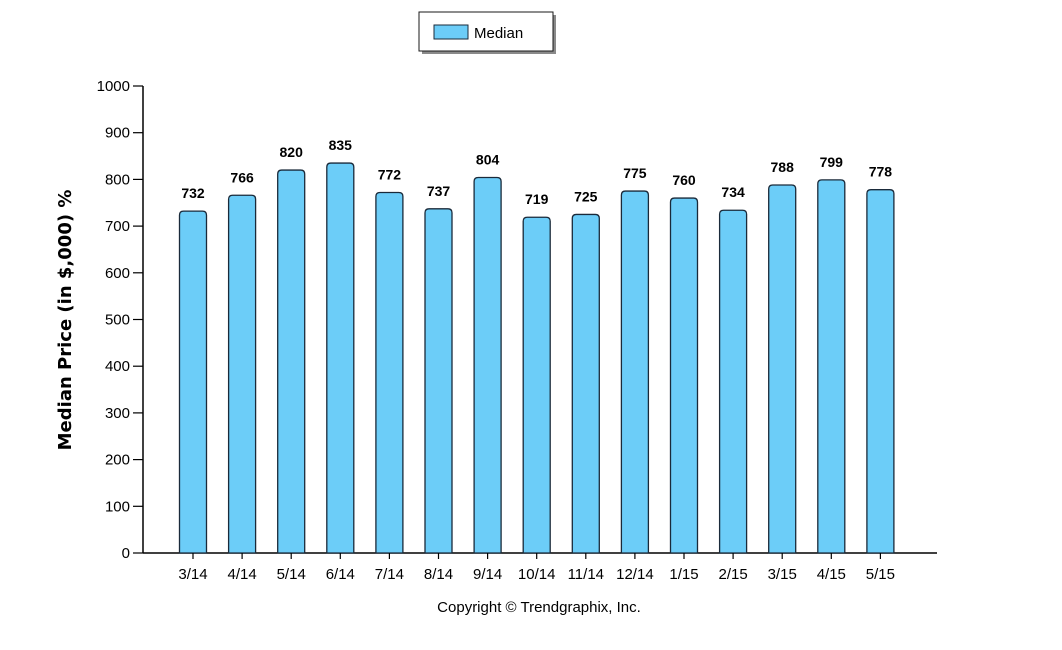 Image resolution: width=1062 pixels, height=650 pixels. Describe the element at coordinates (439, 191) in the screenshot. I see `data-label: 737` at that location.